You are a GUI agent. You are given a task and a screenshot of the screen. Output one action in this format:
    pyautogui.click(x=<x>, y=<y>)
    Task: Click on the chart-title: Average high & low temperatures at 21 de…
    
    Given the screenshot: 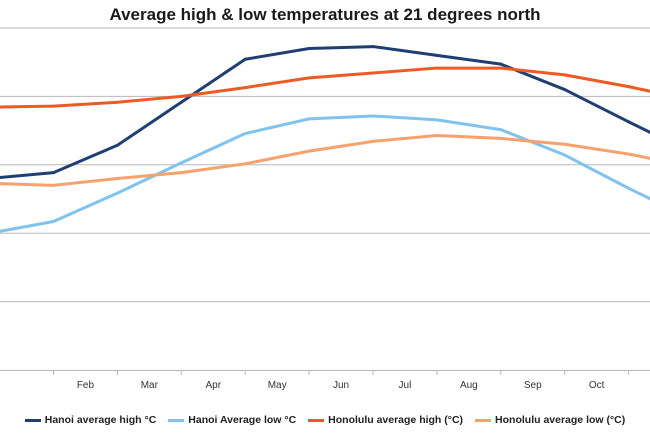 What is the action you would take?
    pyautogui.click(x=325, y=14)
    